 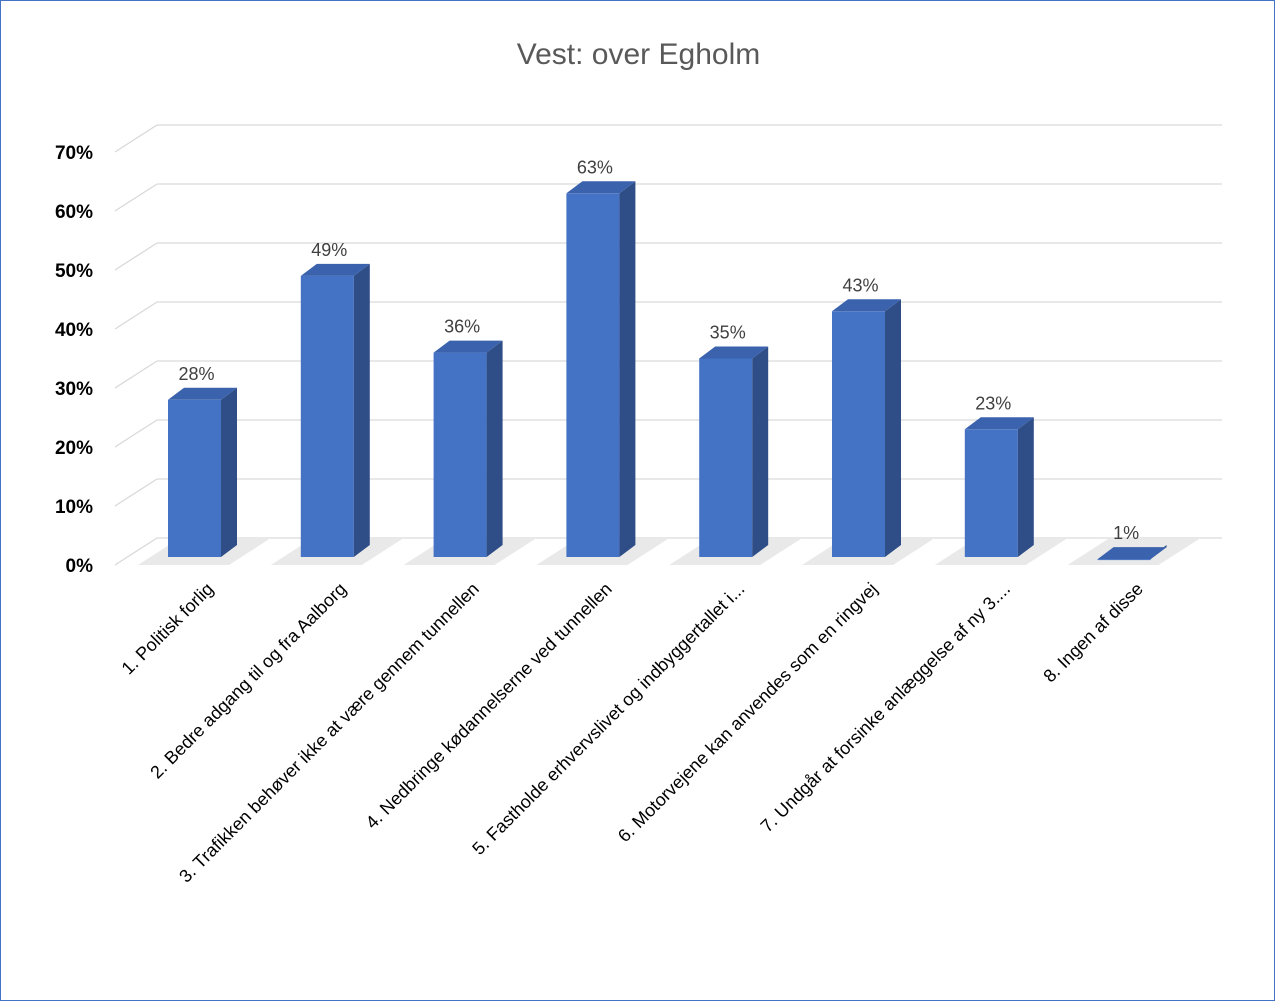 What do you see at coordinates (669, 551) in the screenshot?
I see `chart-floor` at bounding box center [669, 551].